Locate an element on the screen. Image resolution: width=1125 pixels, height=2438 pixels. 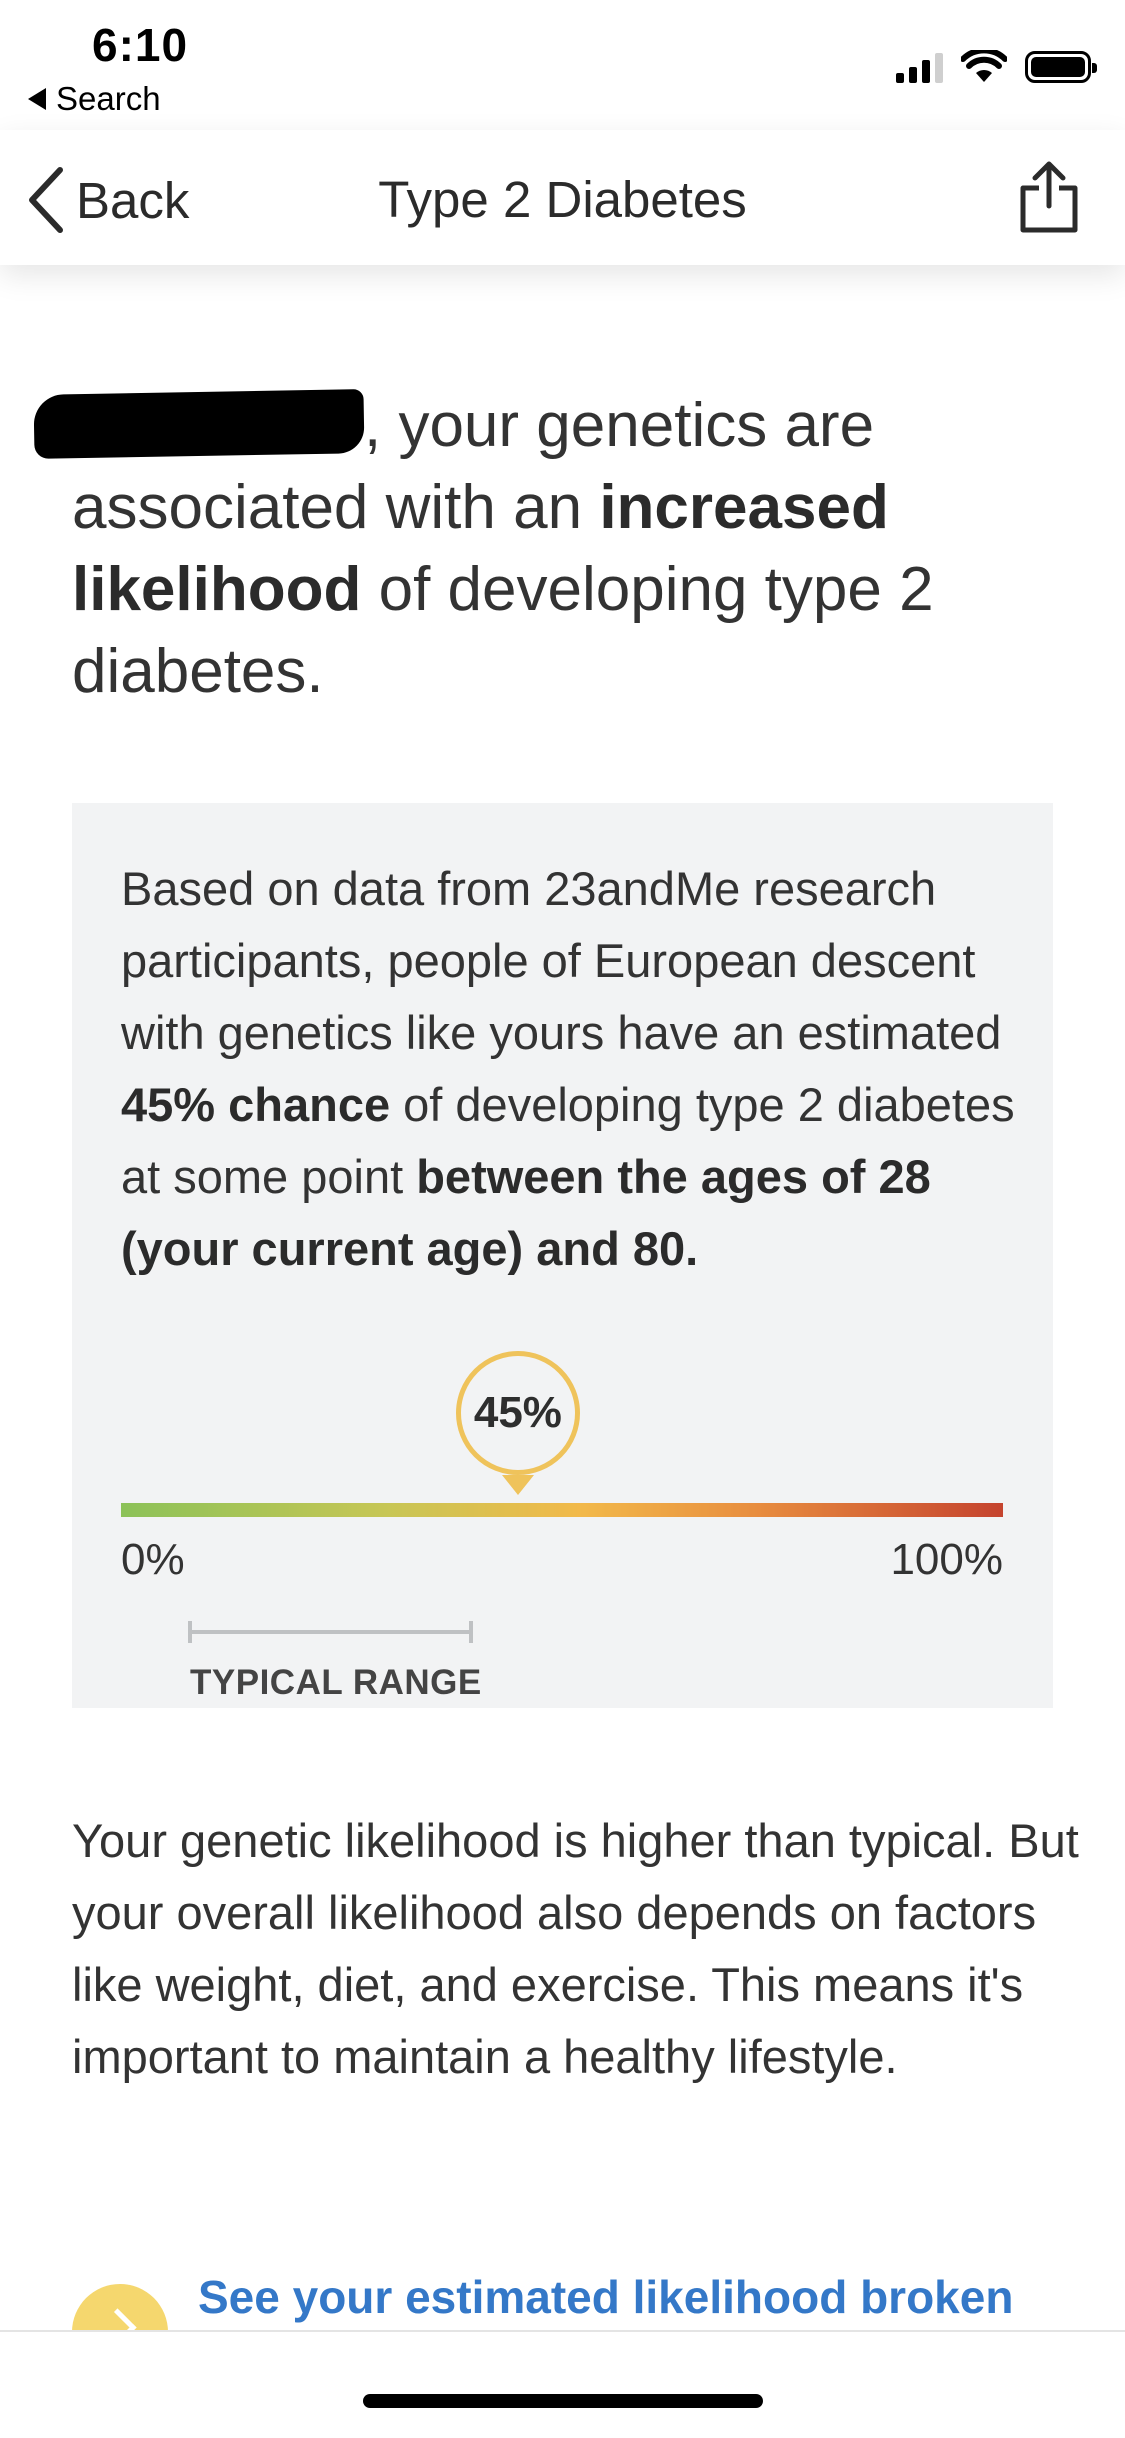
redacted-name is located at coordinates (199, 424).